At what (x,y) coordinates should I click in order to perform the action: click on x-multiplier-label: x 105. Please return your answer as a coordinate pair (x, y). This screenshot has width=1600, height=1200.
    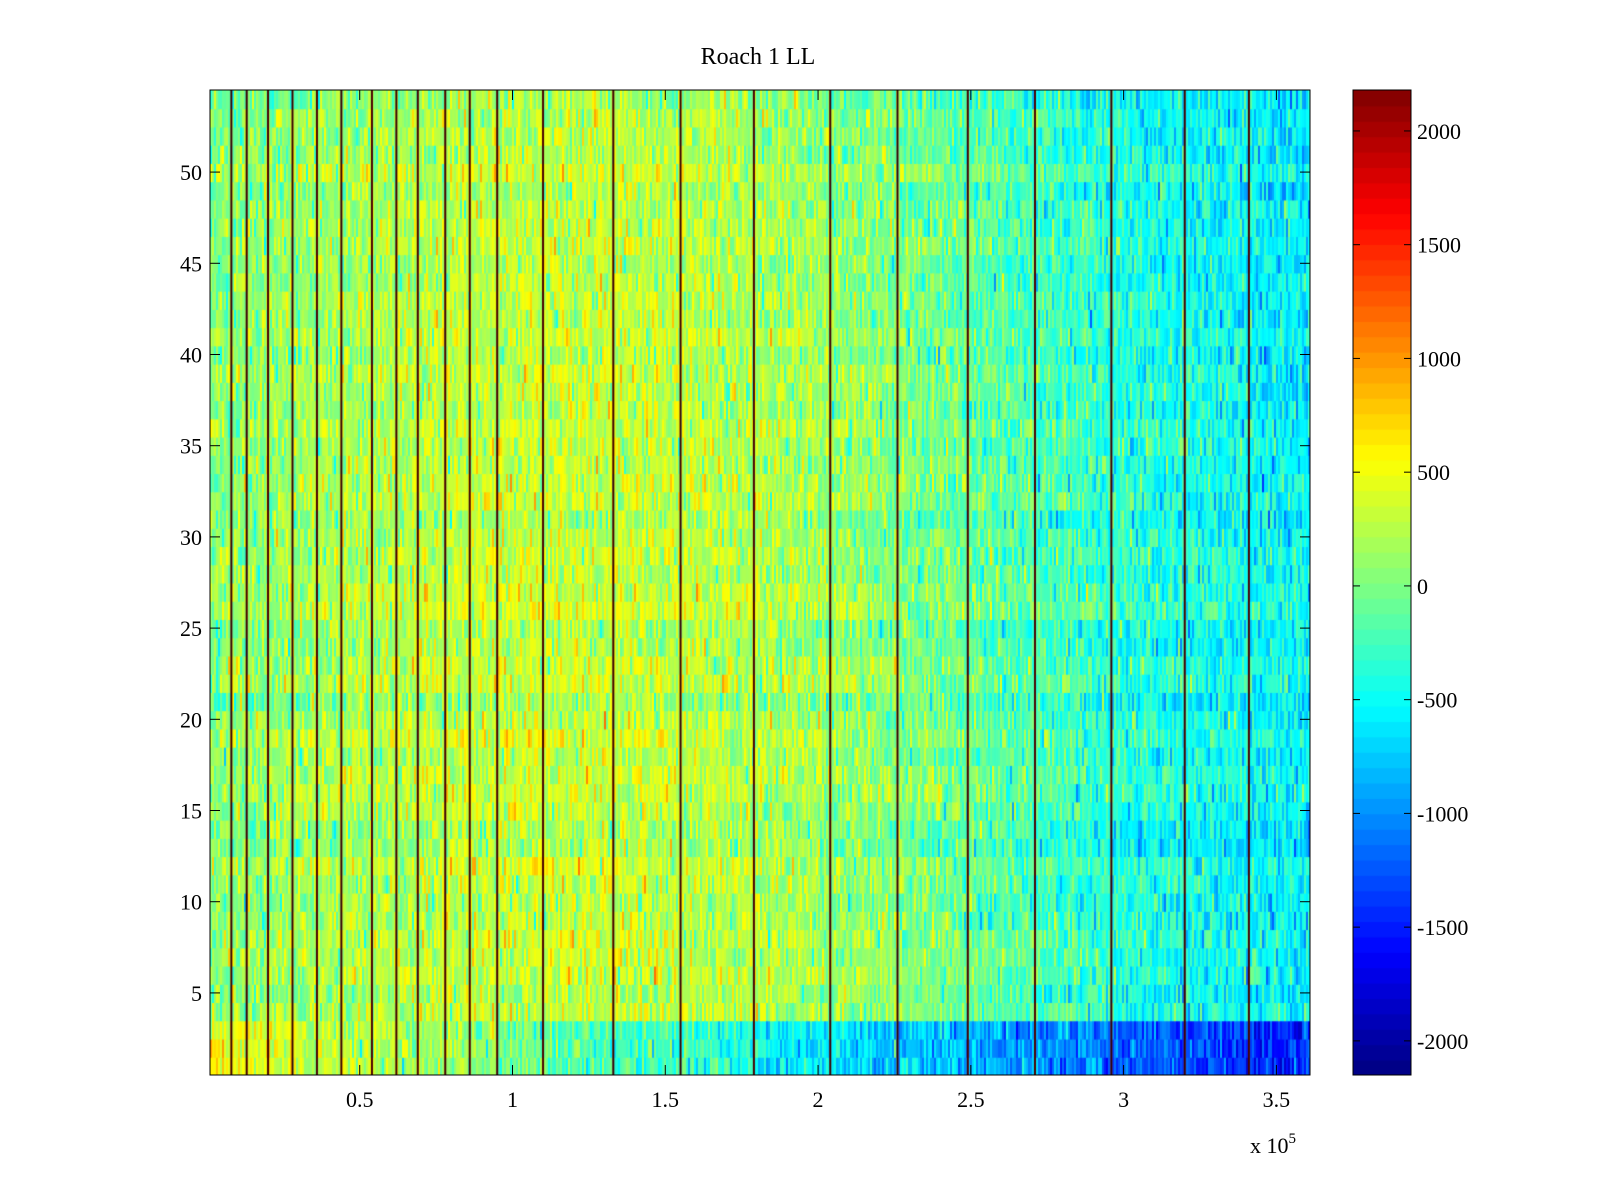
    Looking at the image, I should click on (1273, 1144).